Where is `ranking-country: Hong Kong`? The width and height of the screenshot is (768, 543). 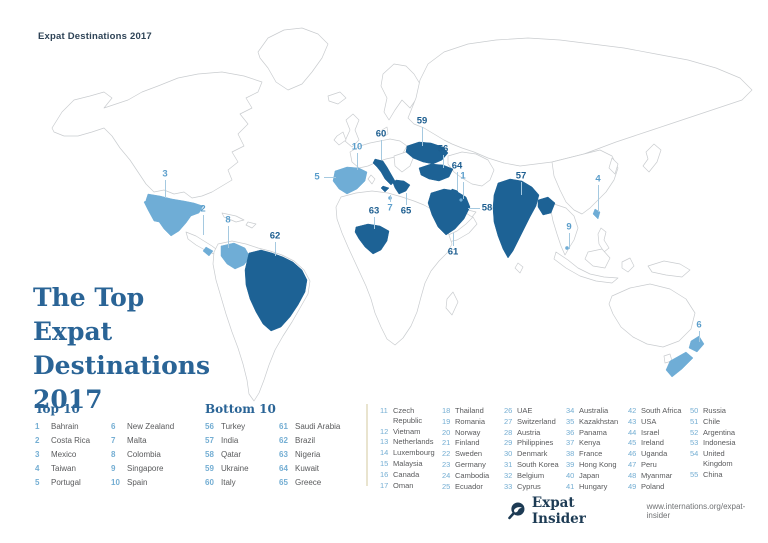 ranking-country: Hong Kong is located at coordinates (598, 464).